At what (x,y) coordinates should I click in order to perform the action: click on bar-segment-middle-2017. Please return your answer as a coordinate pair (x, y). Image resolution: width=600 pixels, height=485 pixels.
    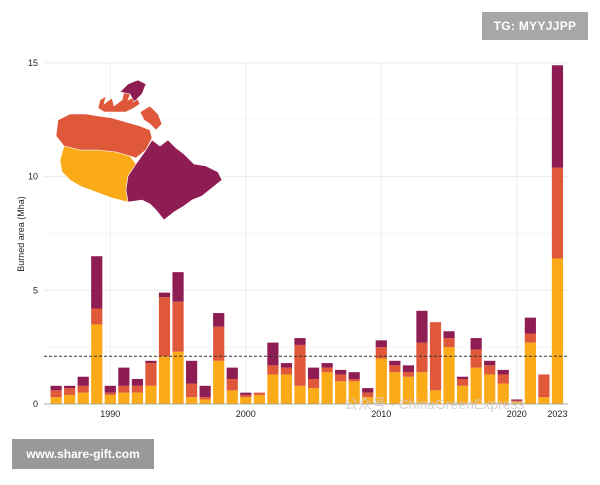
    Looking at the image, I should click on (476, 358).